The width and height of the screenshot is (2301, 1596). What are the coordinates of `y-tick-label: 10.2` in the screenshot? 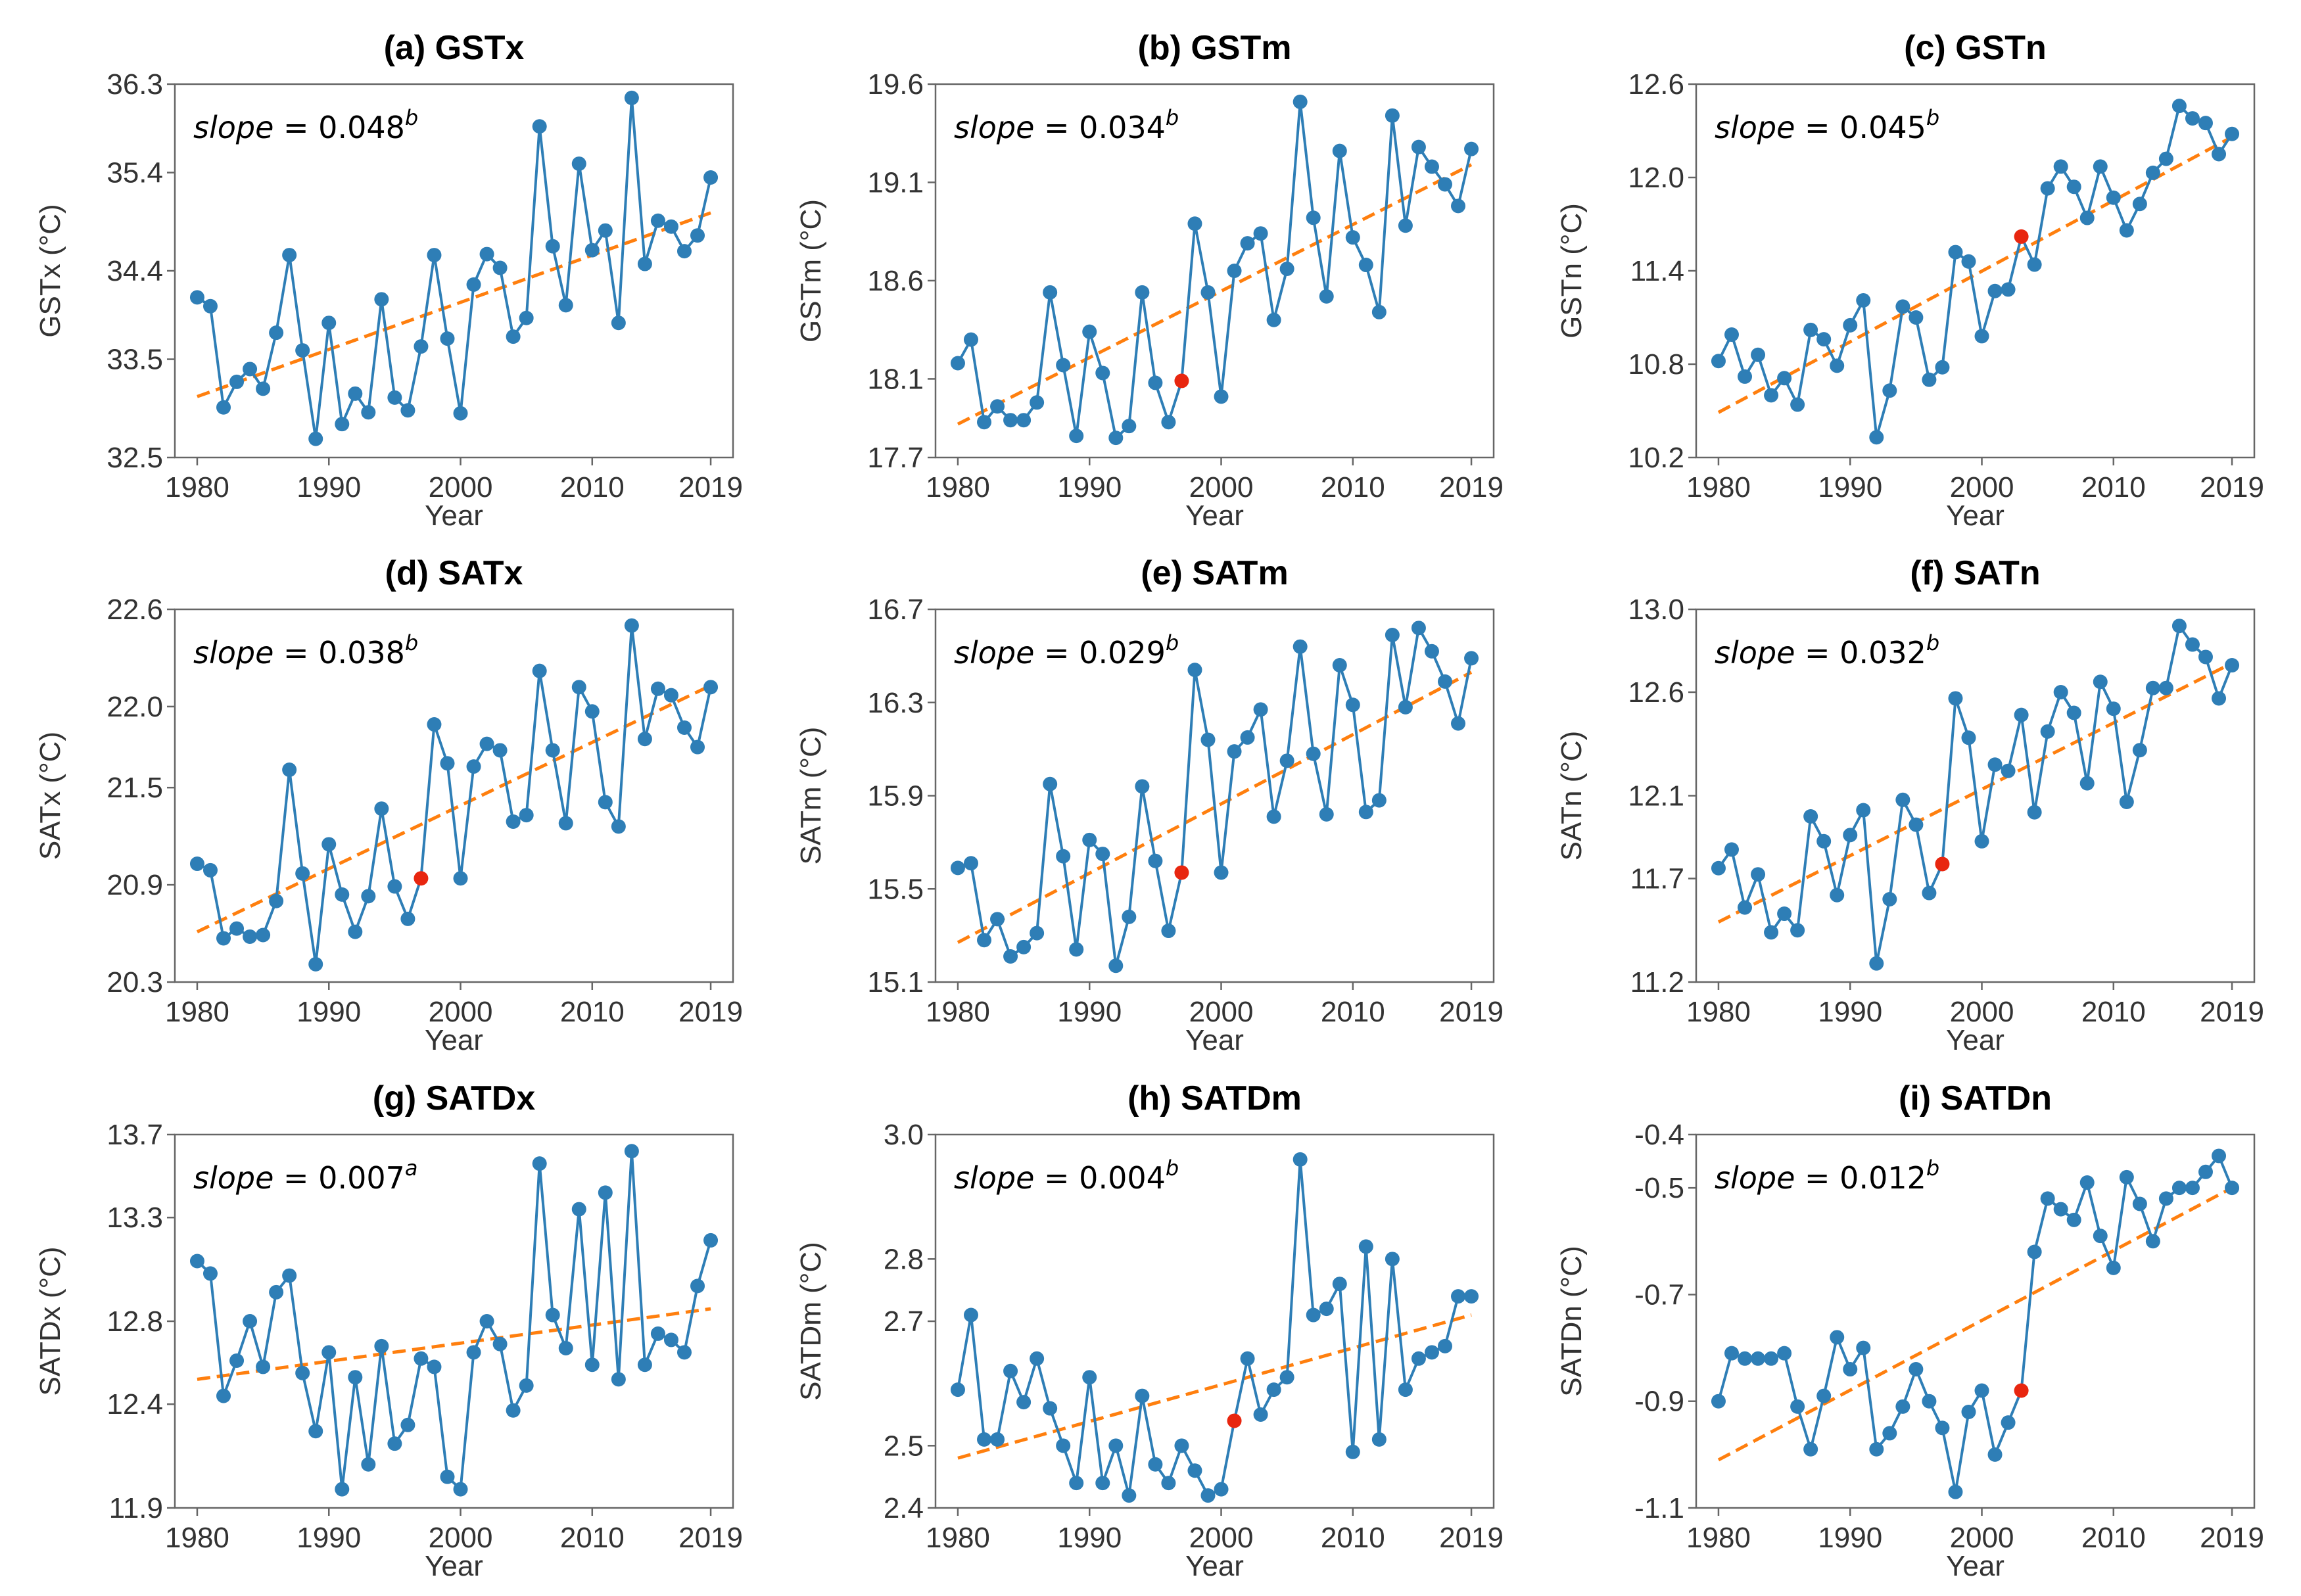 It's located at (1656, 458).